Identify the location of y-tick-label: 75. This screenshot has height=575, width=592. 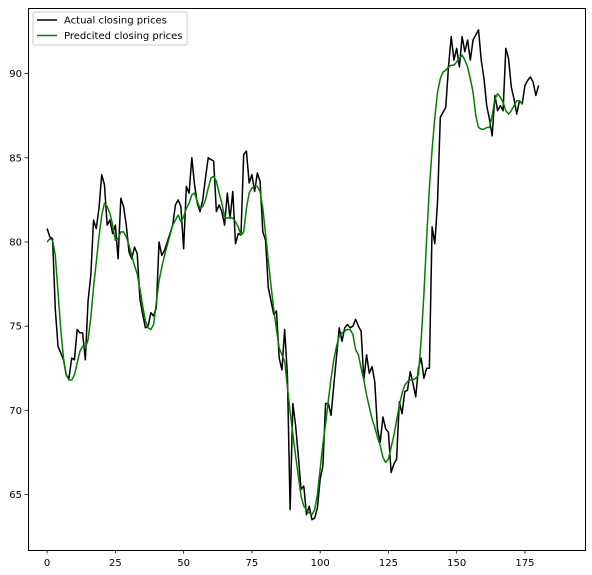
(15, 327).